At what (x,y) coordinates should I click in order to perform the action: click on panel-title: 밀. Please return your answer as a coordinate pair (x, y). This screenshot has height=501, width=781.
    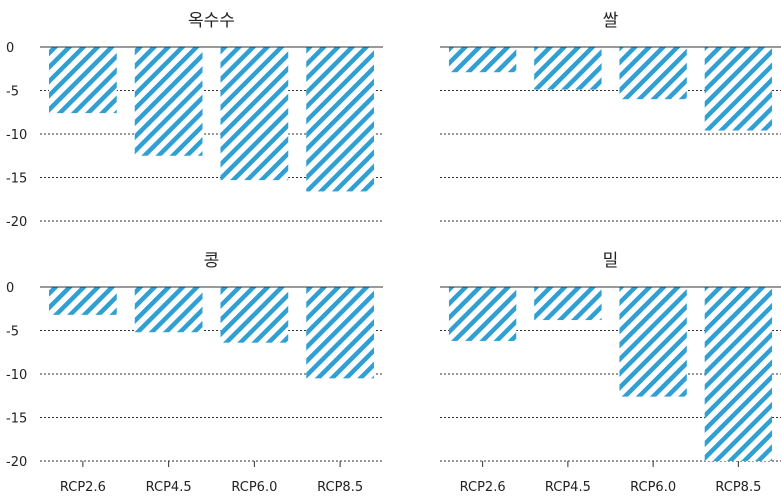
    Looking at the image, I should click on (611, 261).